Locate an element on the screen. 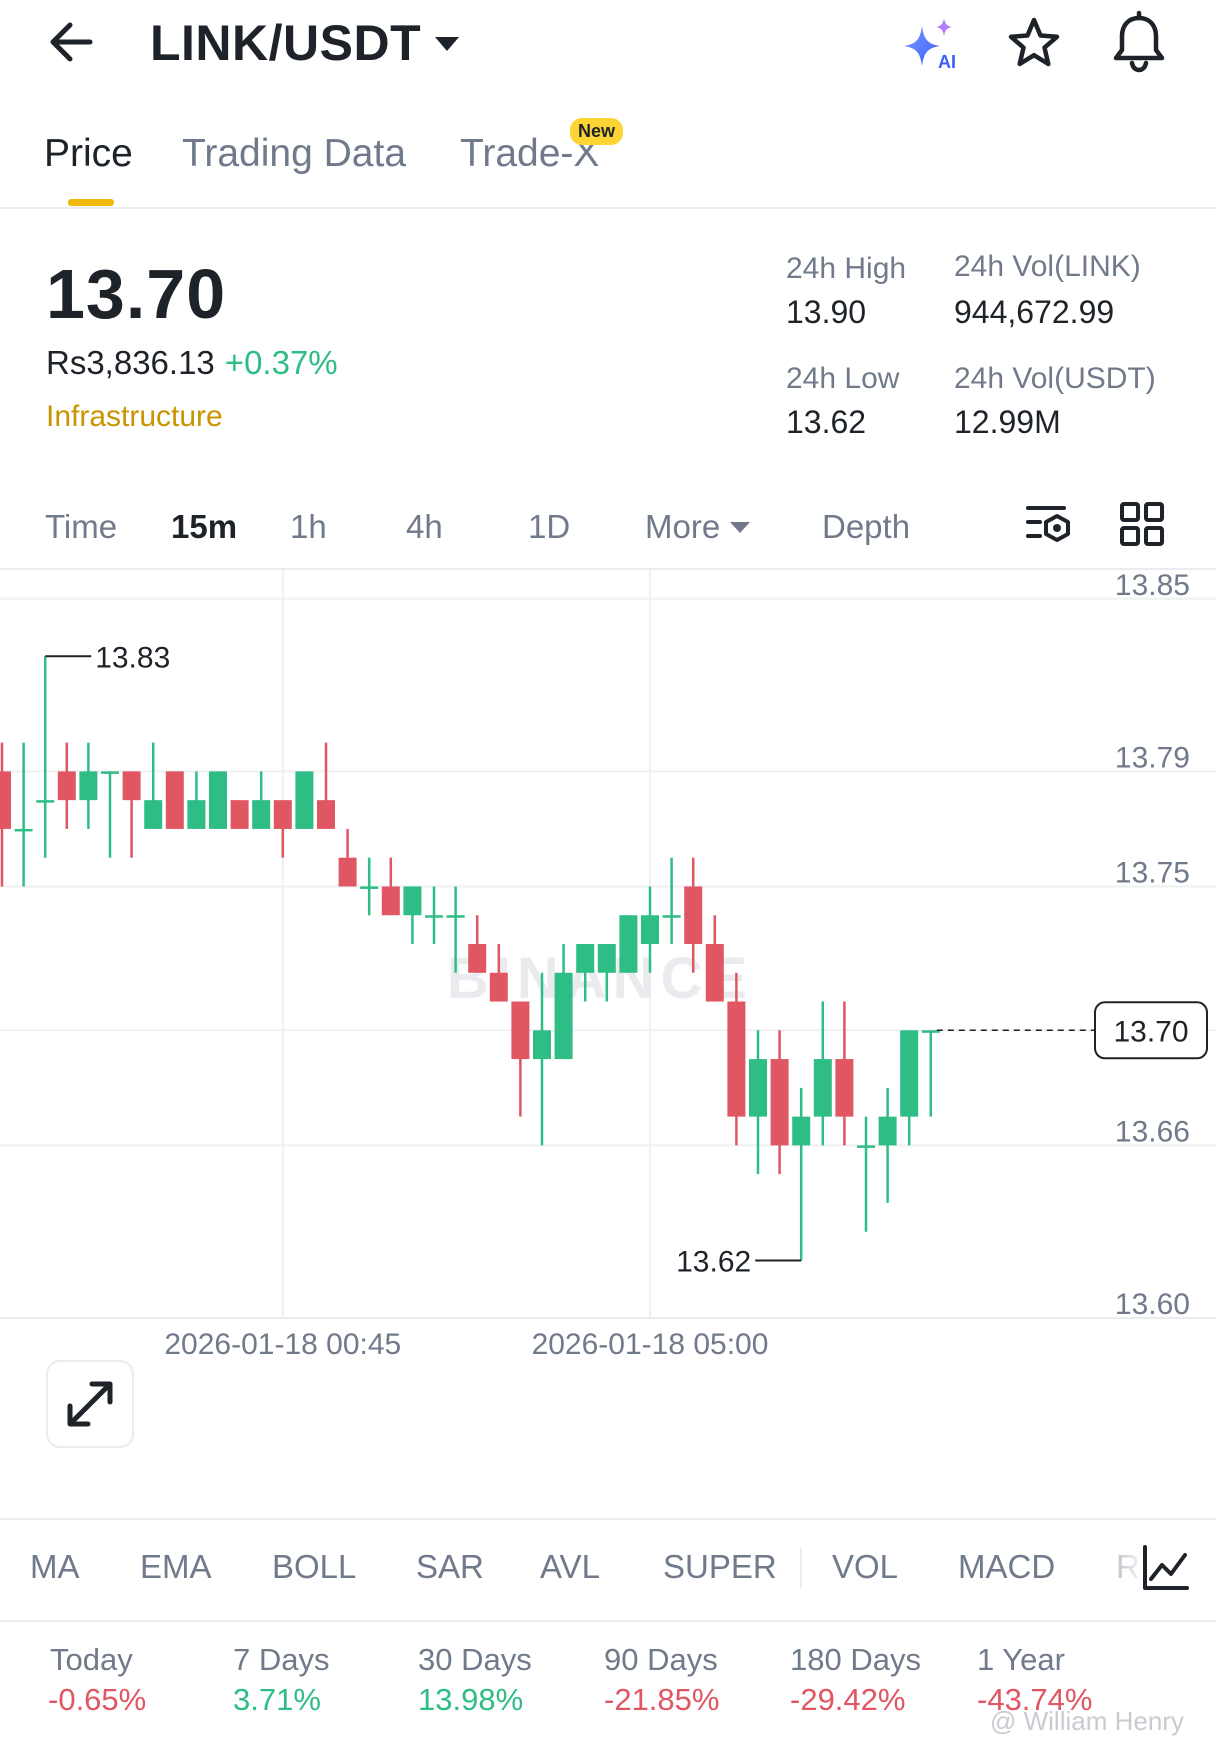 This screenshot has height=1760, width=1216. indicator-chart-icon is located at coordinates (1165, 1568).